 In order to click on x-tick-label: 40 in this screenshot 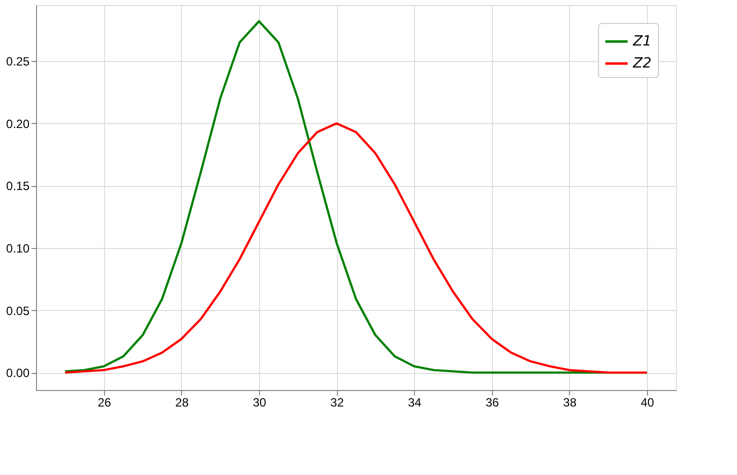, I will do `click(647, 403)`.